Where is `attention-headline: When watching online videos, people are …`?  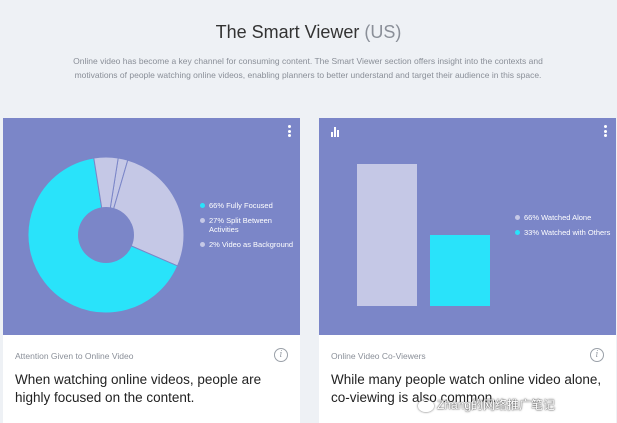
attention-headline: When watching online videos, people are … is located at coordinates (138, 388).